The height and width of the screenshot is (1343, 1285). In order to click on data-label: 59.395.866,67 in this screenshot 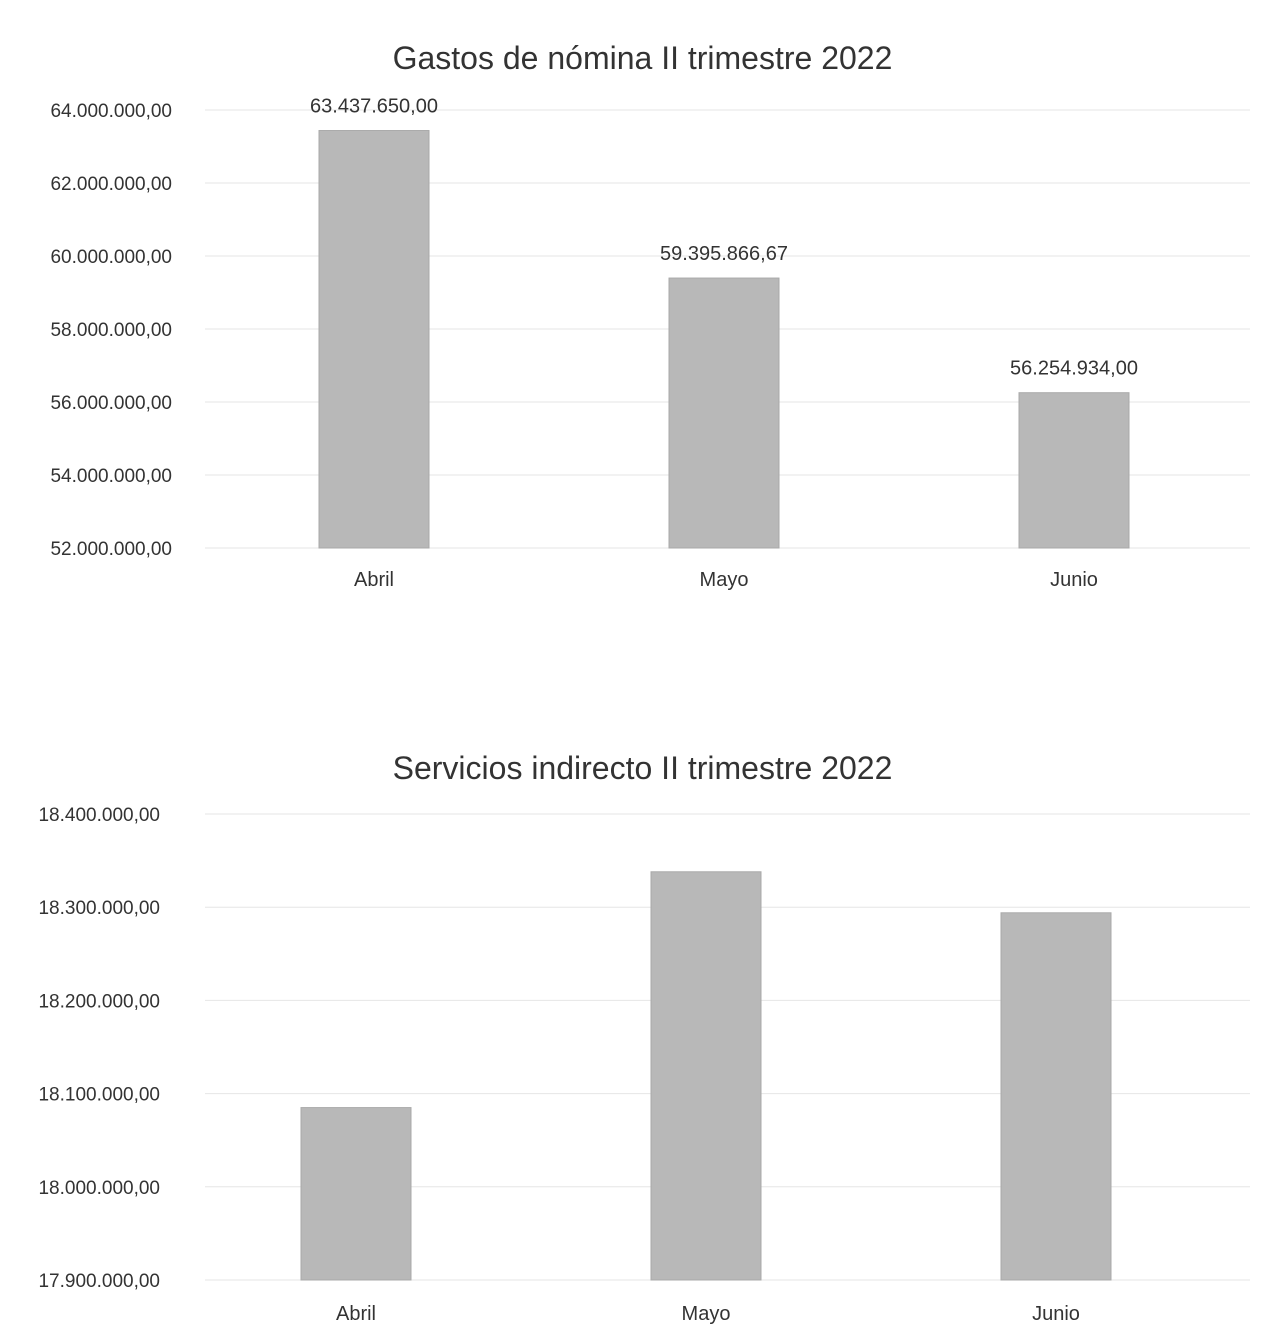, I will do `click(724, 254)`.